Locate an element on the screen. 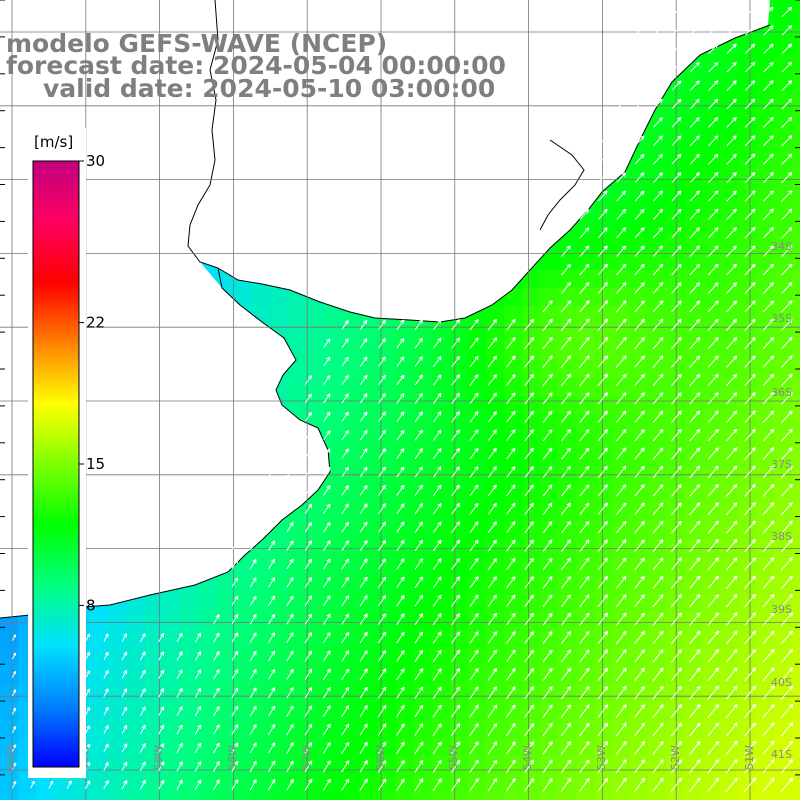  colorbar-label: 22 is located at coordinates (95, 323).